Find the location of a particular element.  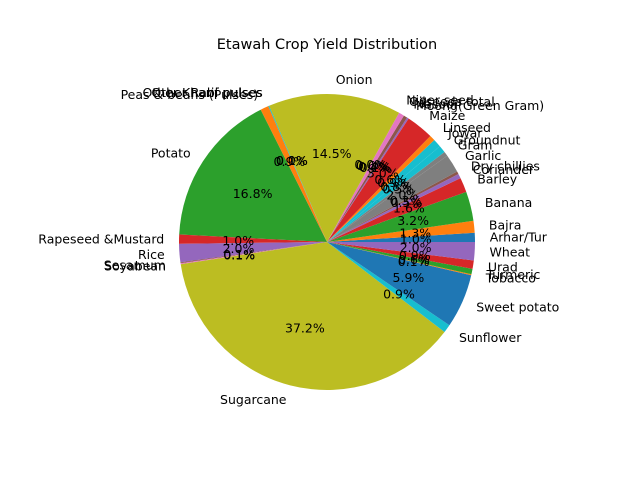

slice-percent-peas-beans-pulses: 0.9% is located at coordinates (290, 161).